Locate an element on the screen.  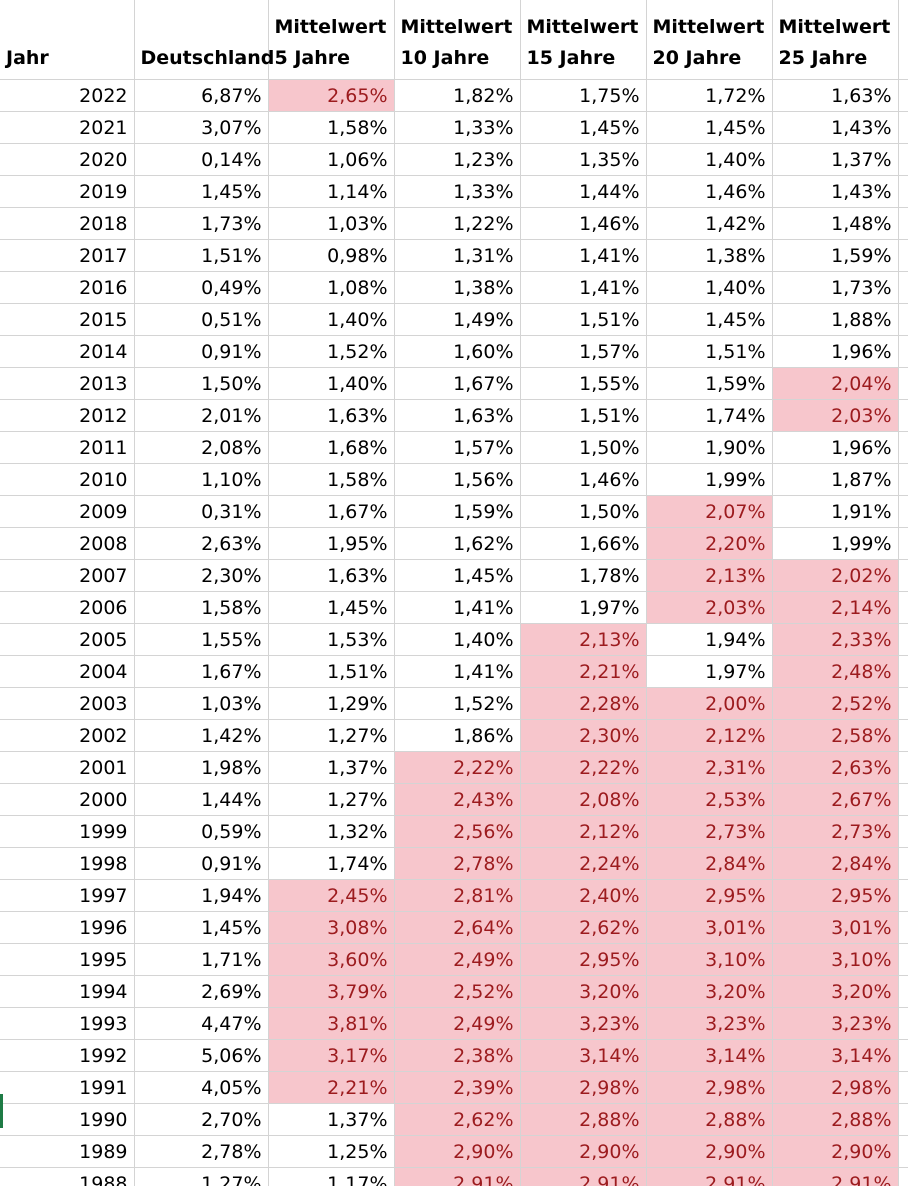
cell-mw15: 1,46% is located at coordinates (583, 479).